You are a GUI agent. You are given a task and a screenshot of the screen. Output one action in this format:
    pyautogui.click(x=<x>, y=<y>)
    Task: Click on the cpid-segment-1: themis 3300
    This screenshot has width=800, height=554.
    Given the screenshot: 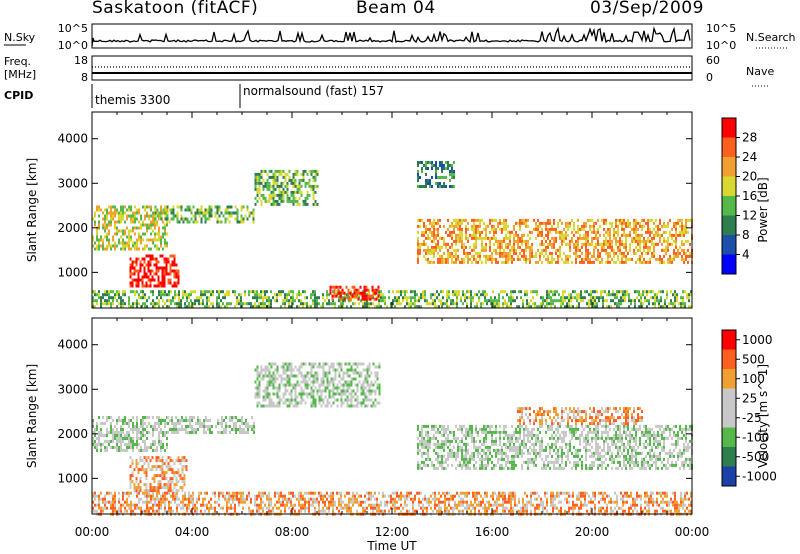 What is the action you would take?
    pyautogui.click(x=132, y=100)
    